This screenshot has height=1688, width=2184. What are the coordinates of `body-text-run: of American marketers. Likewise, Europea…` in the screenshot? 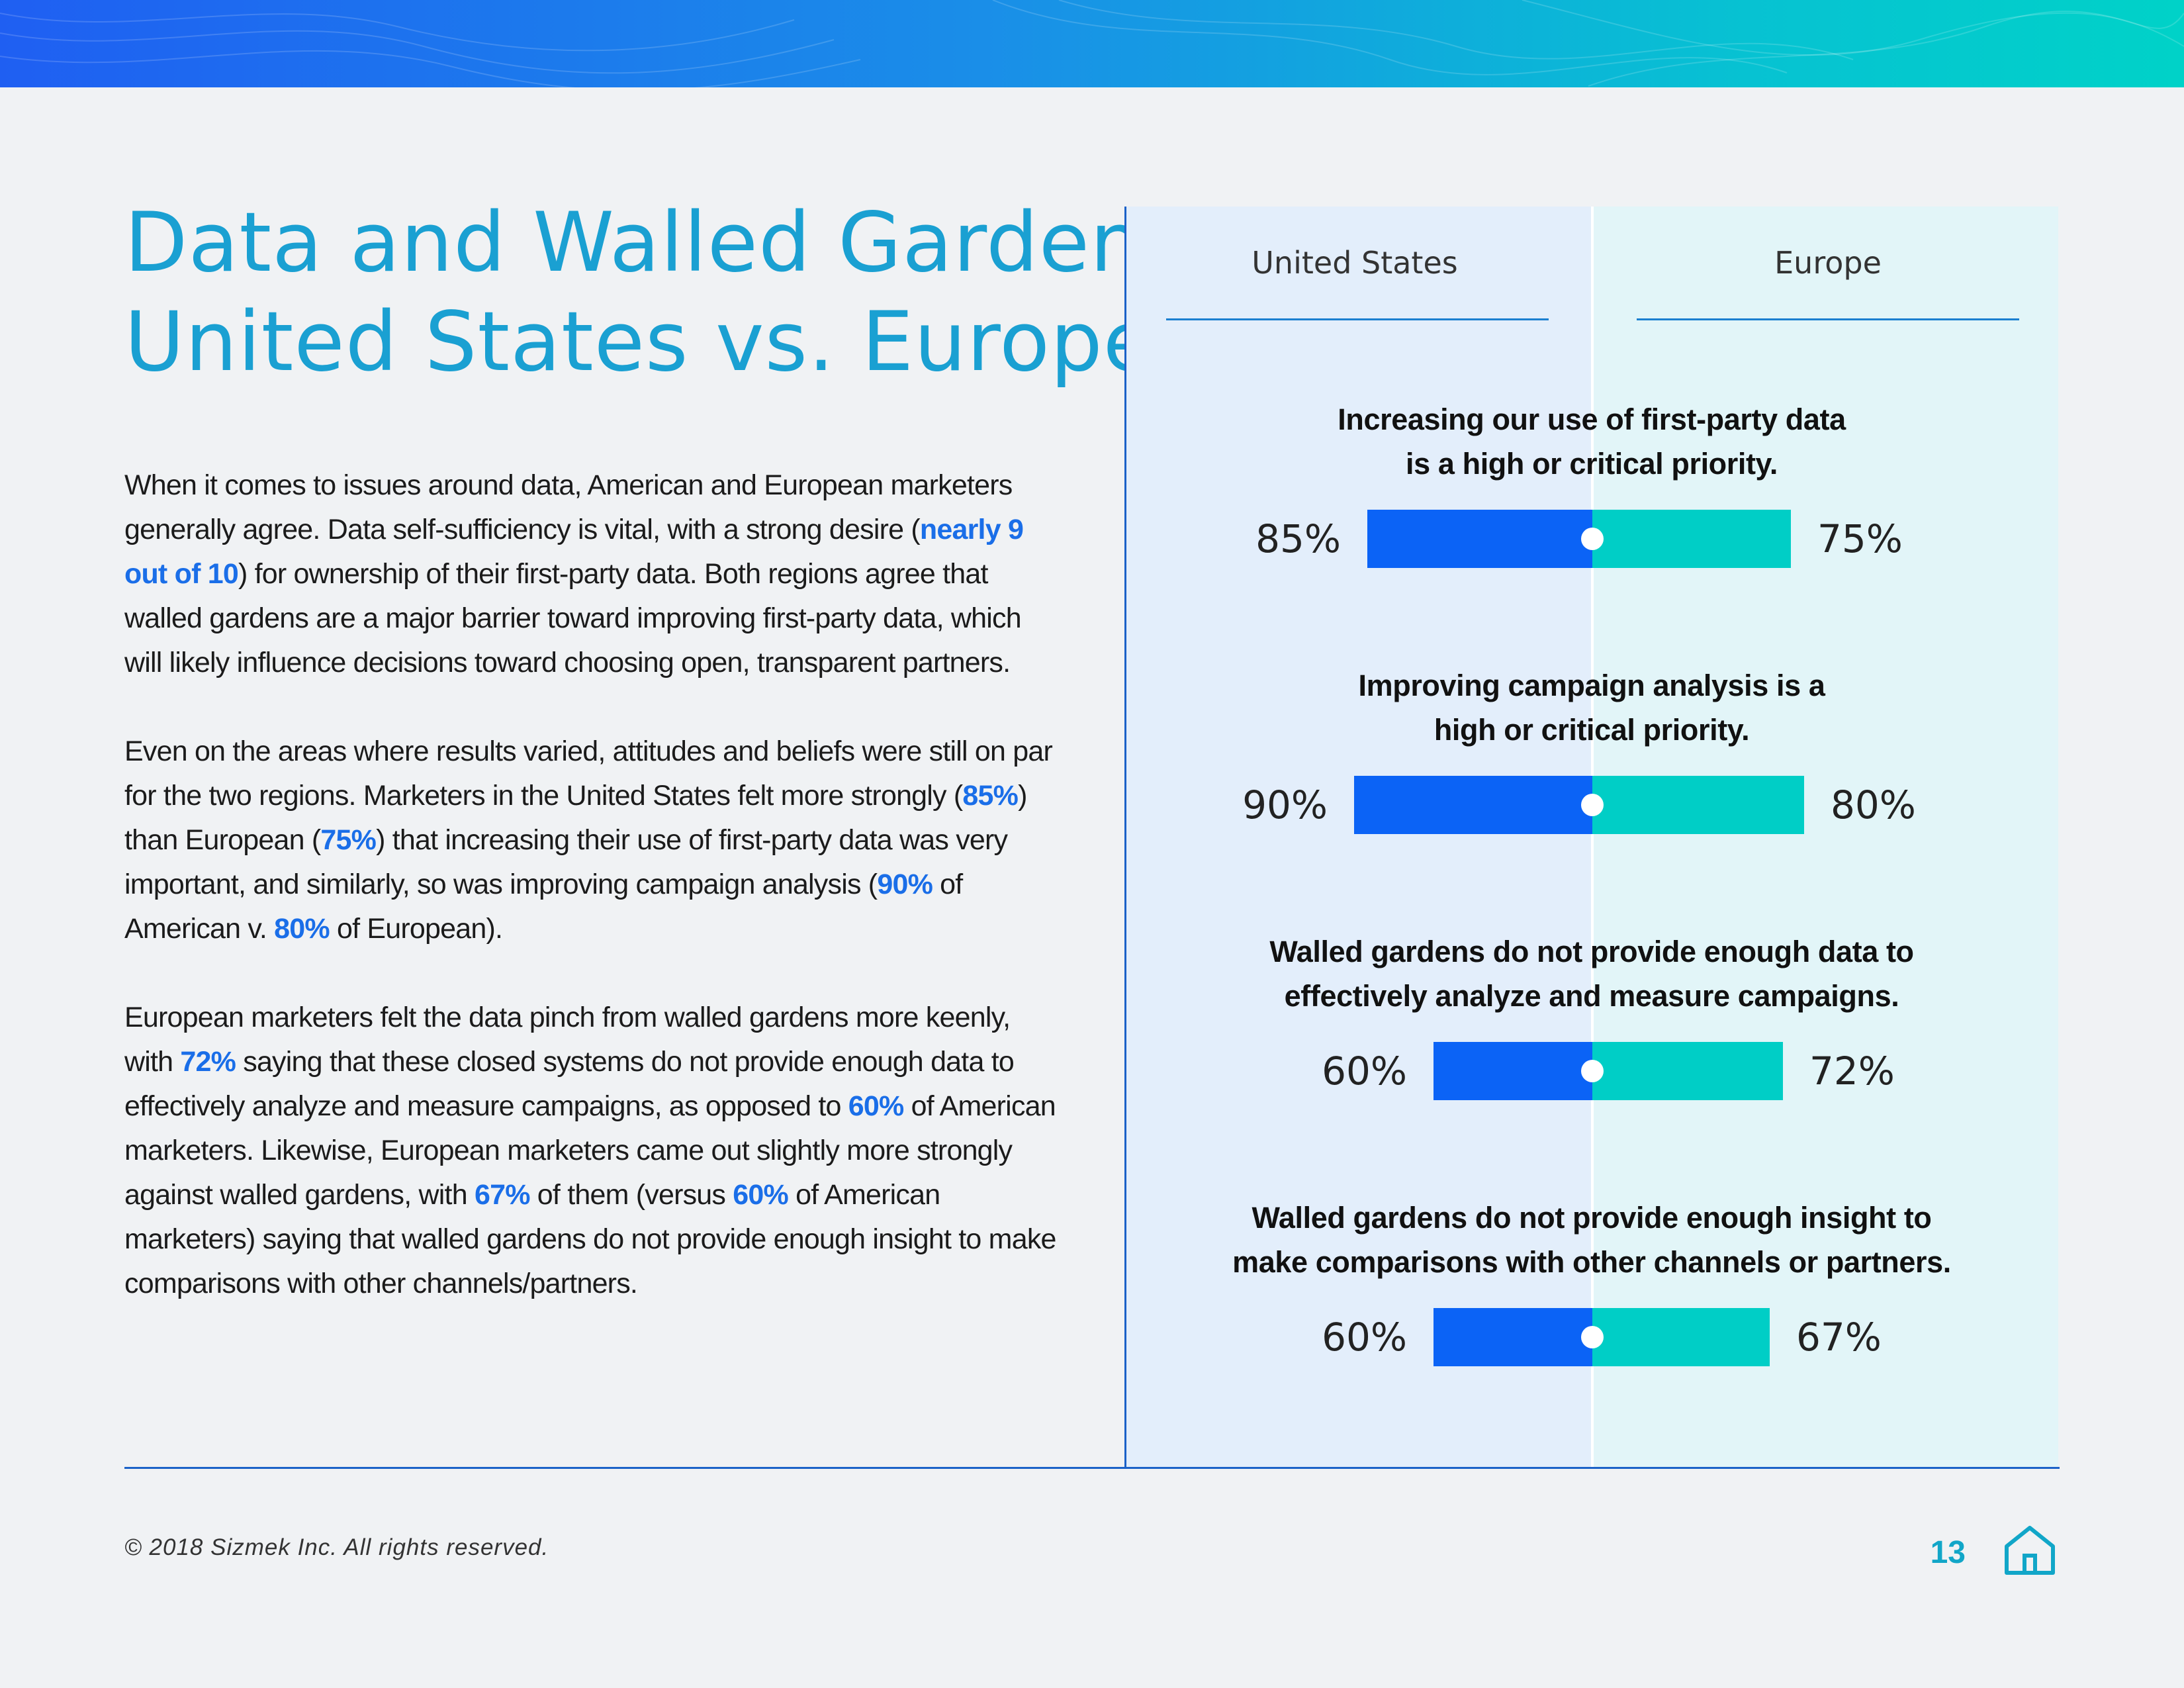 It's located at (590, 1150).